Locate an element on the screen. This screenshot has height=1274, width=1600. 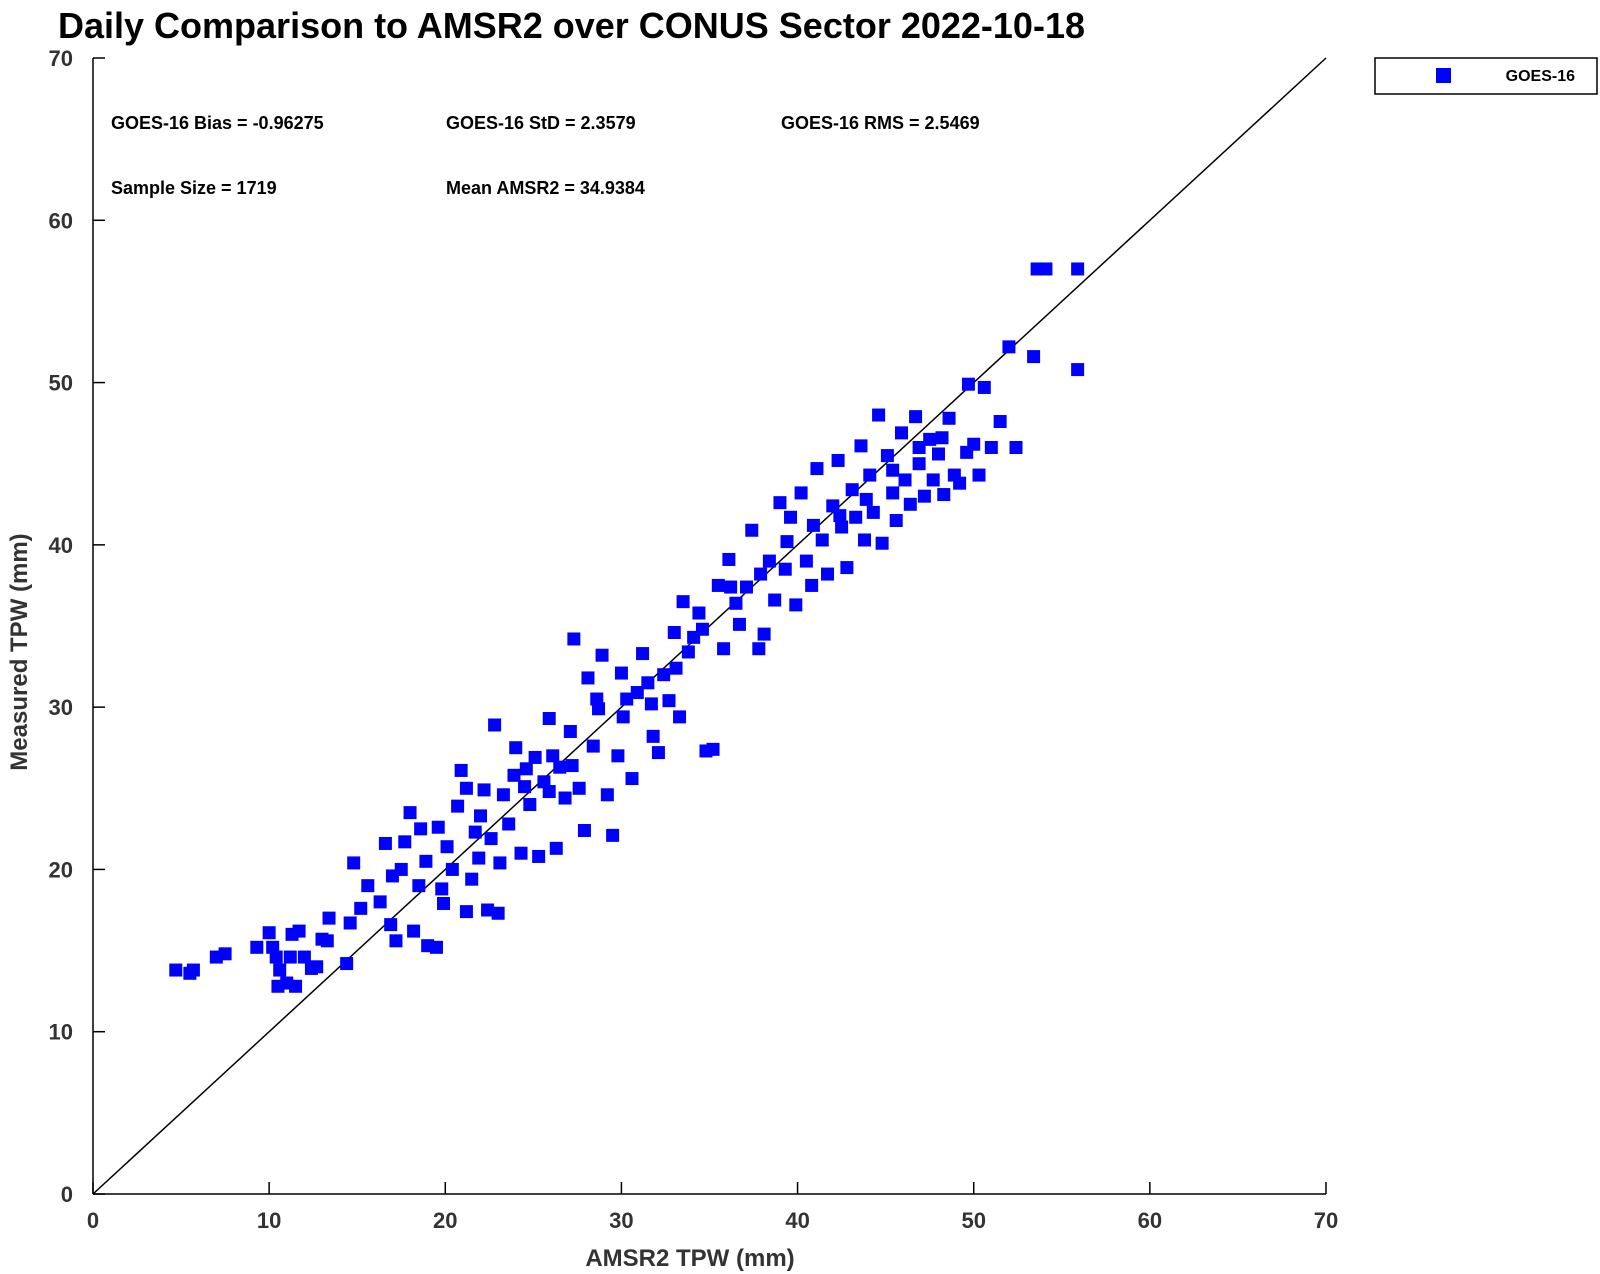
legend-box is located at coordinates (1486, 76).